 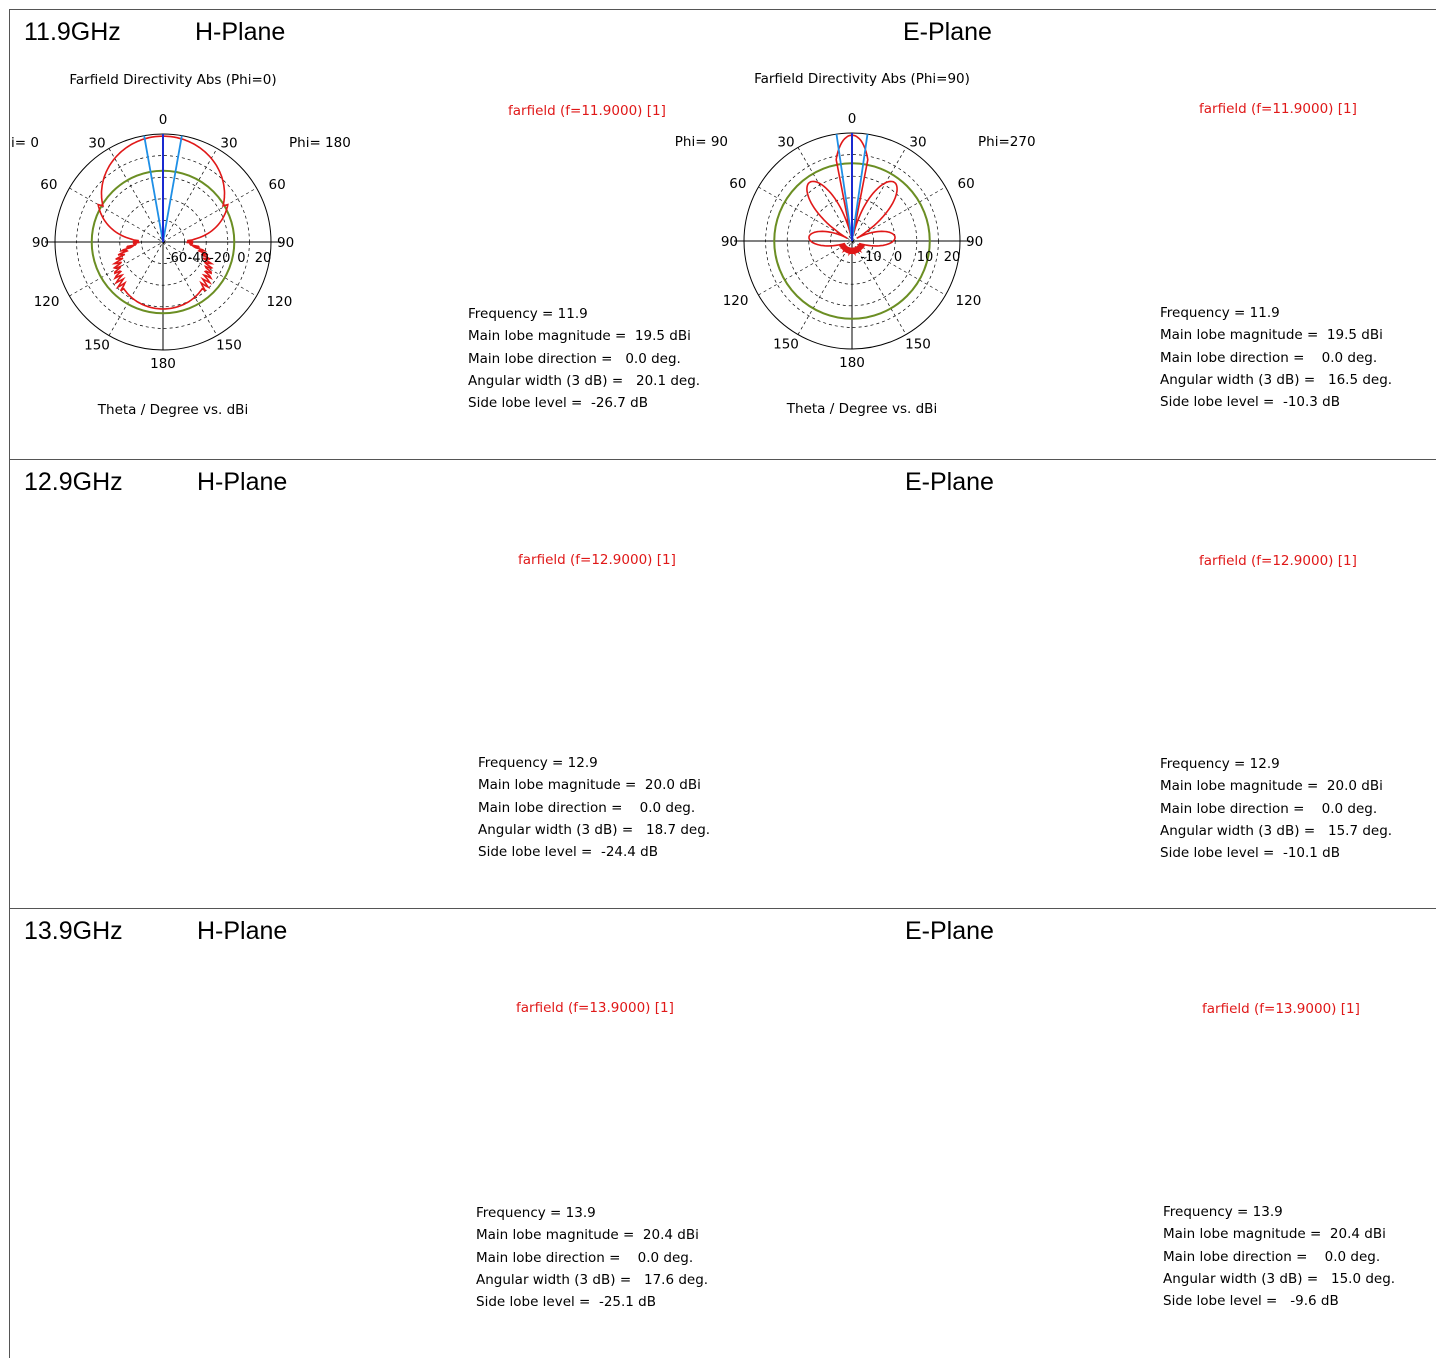 I want to click on e-legend: farfield (f=12.9000) [1], so click(x=1278, y=561).